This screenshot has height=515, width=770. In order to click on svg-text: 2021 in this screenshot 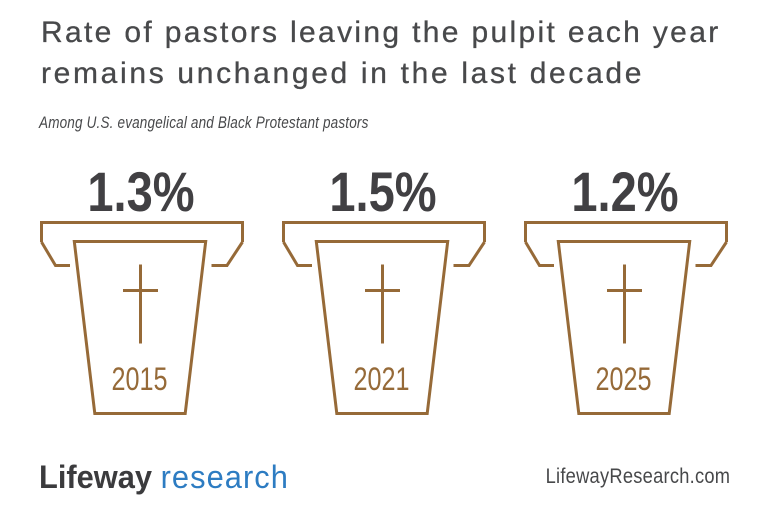, I will do `click(382, 379)`.